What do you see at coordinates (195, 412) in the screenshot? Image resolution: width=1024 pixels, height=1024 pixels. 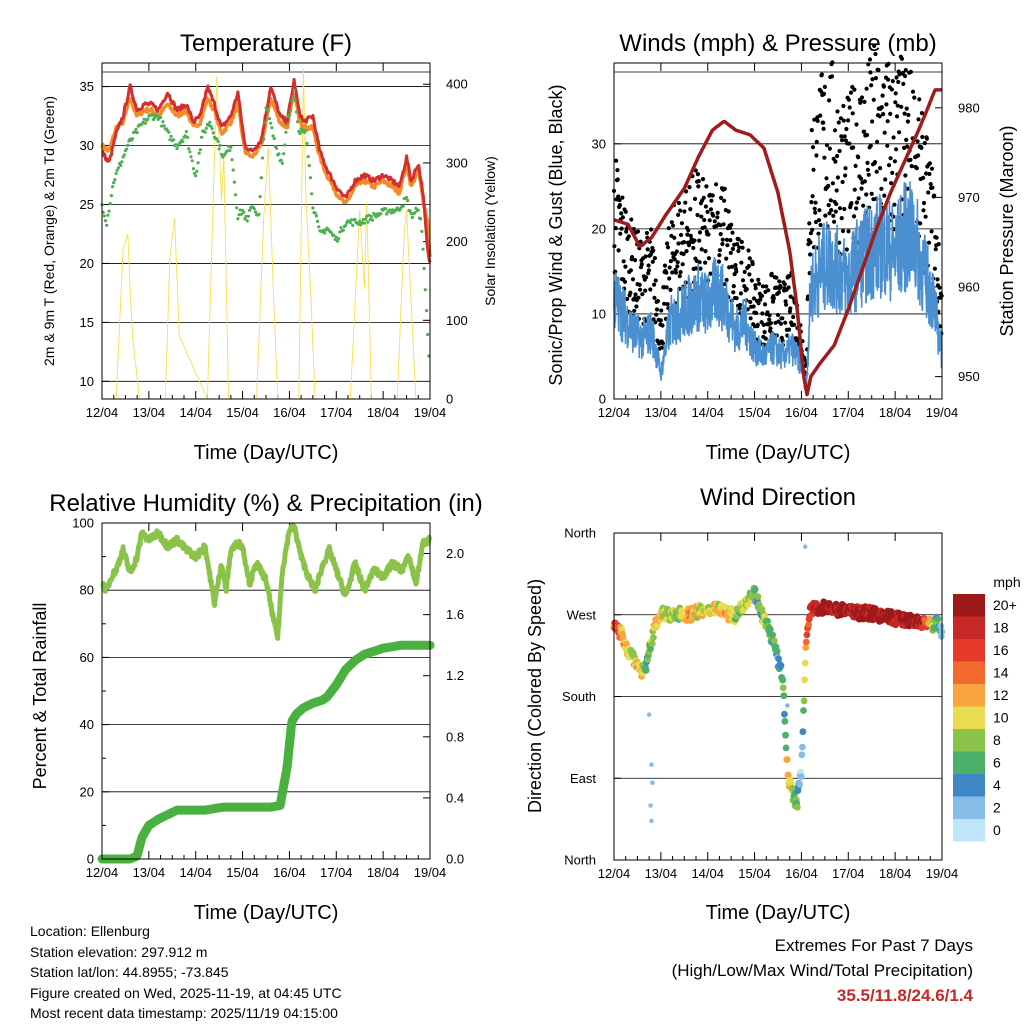 I see `temp-xtick-label: 14/04` at bounding box center [195, 412].